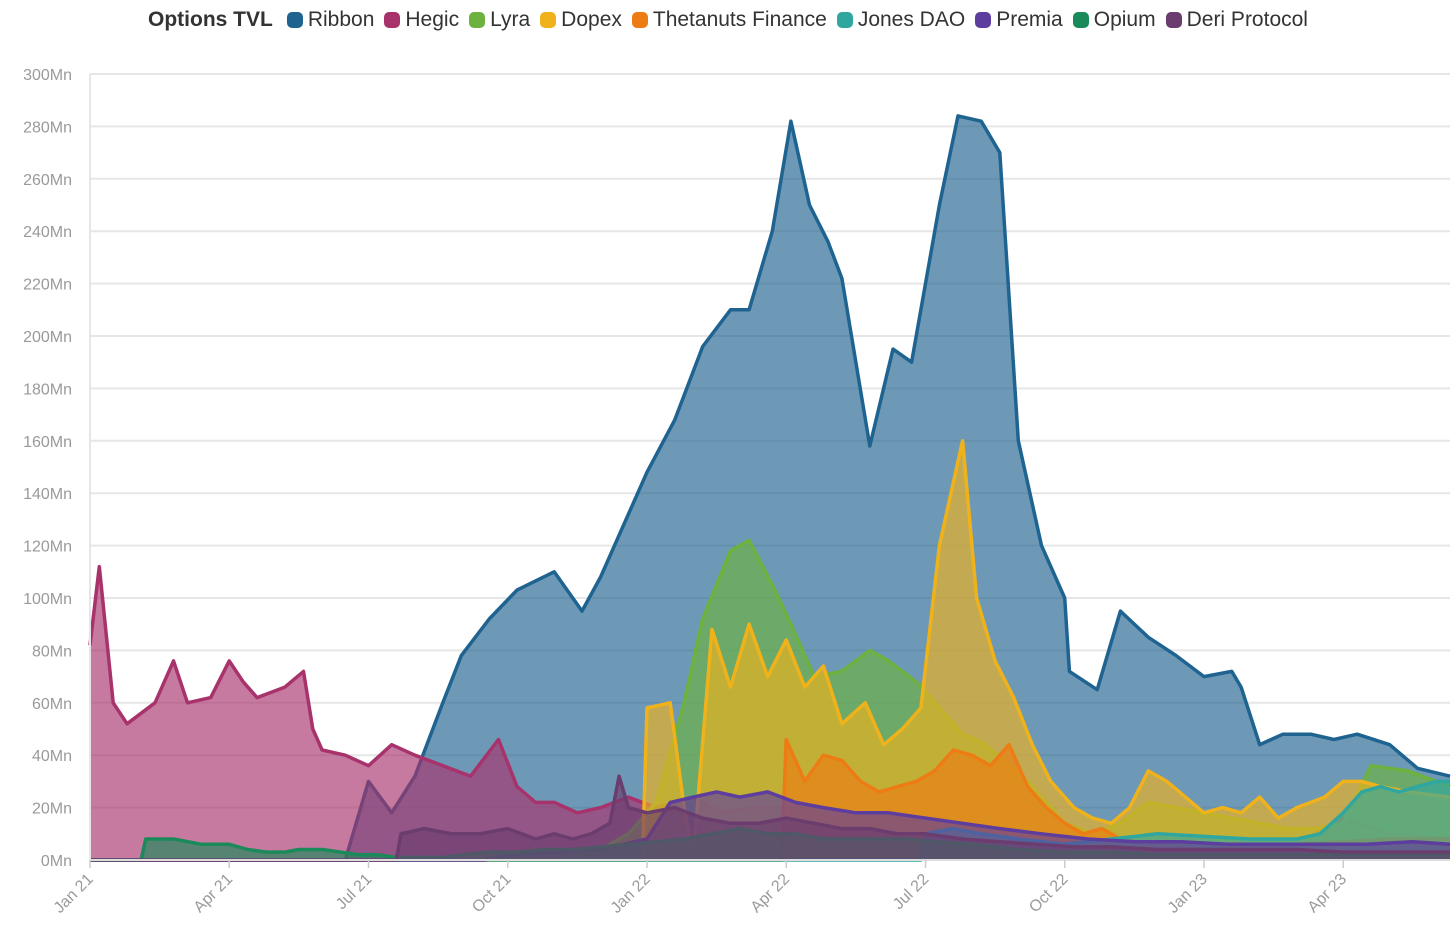 The width and height of the screenshot is (1456, 934). What do you see at coordinates (1247, 19) in the screenshot?
I see `legend-label: Deri Protocol` at bounding box center [1247, 19].